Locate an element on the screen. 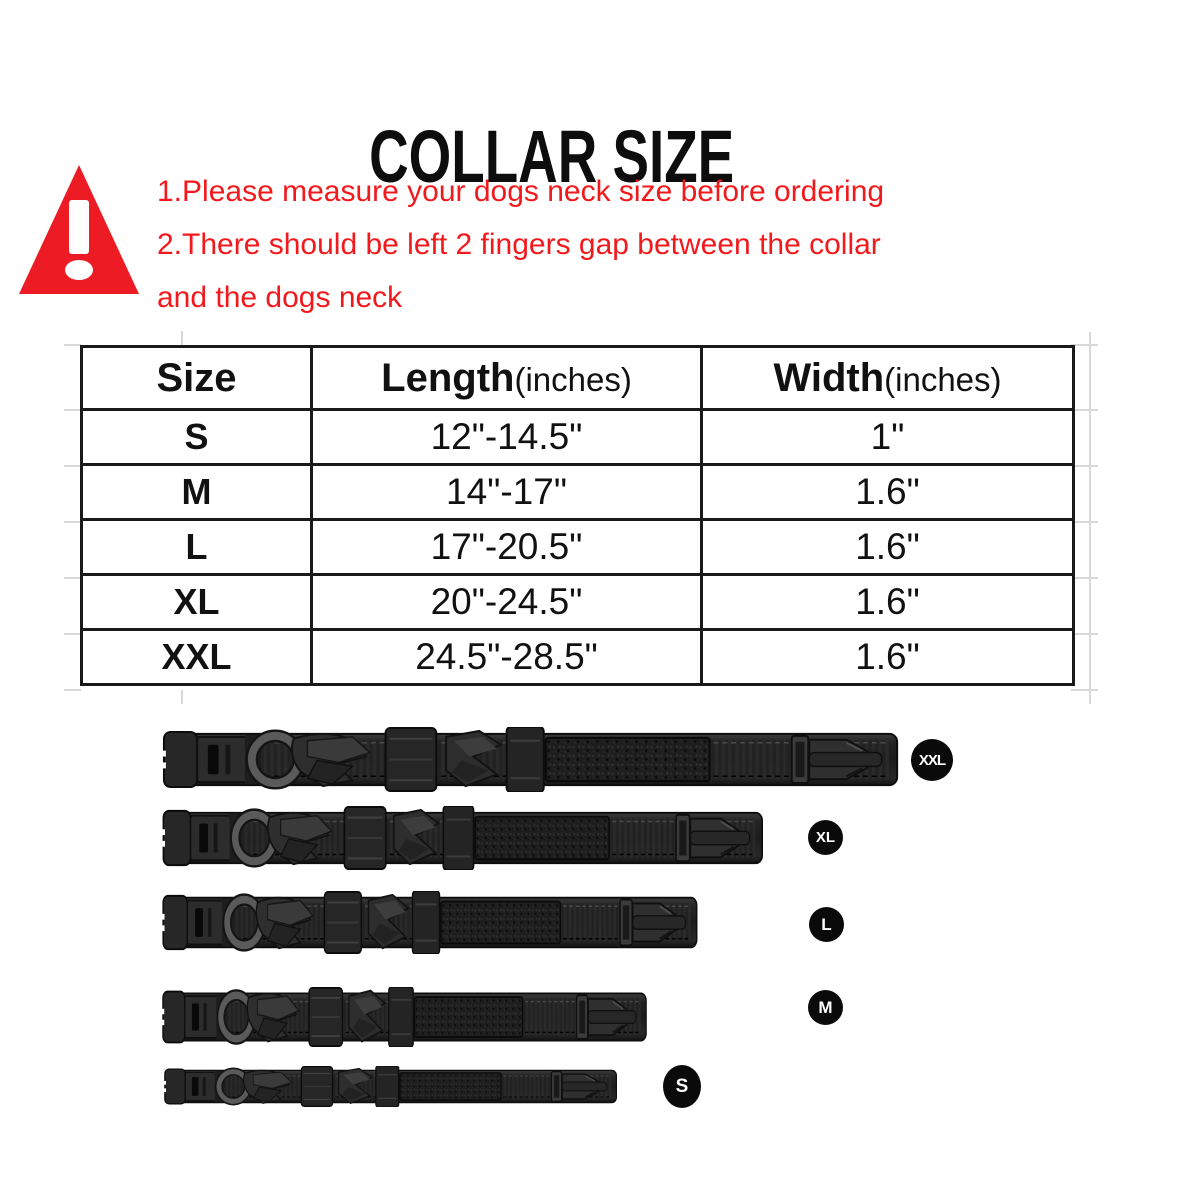  table-row: L 17"-20.5" 1.6" is located at coordinates (577, 547).